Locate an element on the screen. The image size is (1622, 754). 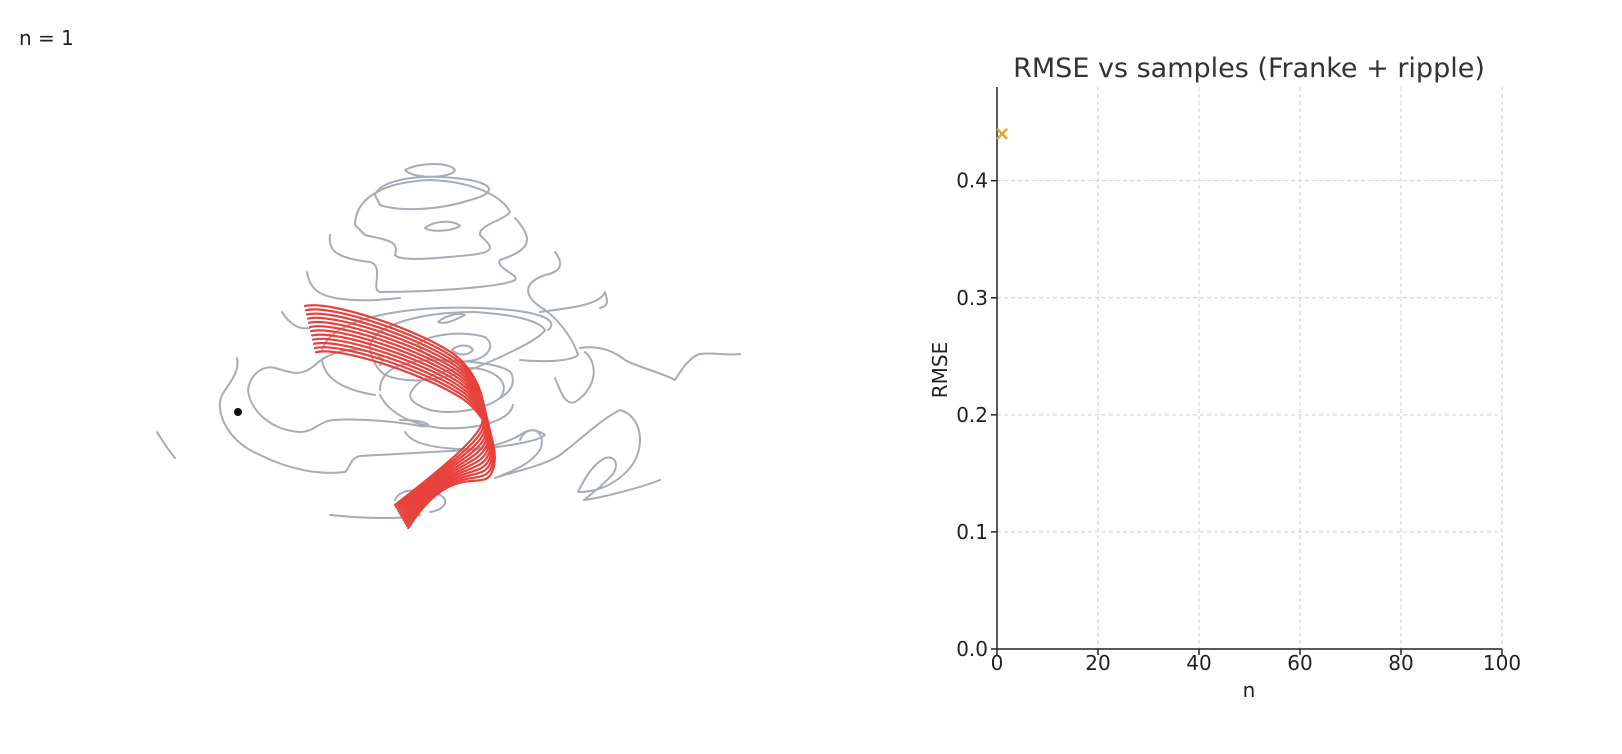
chart-title: RMSE vs samples (Franke + ripple) is located at coordinates (1249, 68).